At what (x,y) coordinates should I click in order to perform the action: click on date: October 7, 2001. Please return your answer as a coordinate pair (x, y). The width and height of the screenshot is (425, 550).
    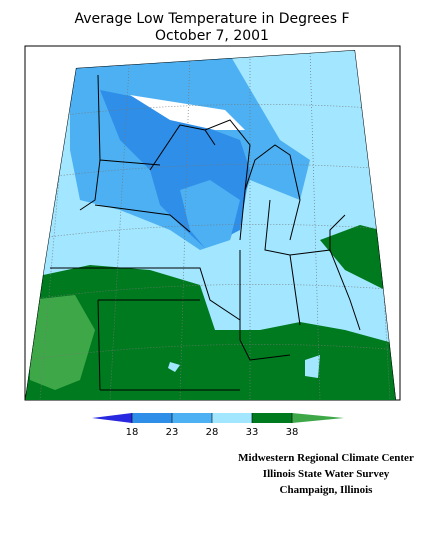
    Looking at the image, I should click on (212, 36).